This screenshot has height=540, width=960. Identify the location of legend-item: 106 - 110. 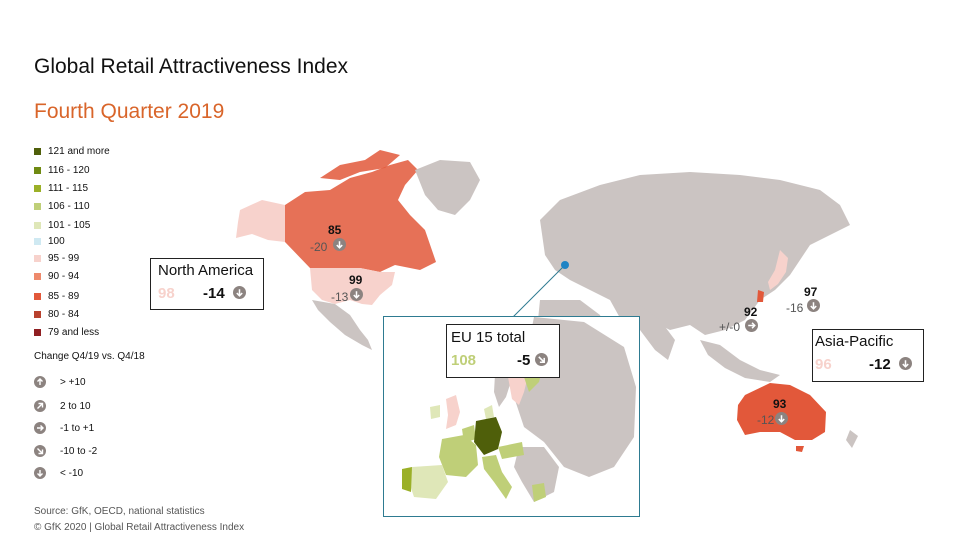
(62, 206).